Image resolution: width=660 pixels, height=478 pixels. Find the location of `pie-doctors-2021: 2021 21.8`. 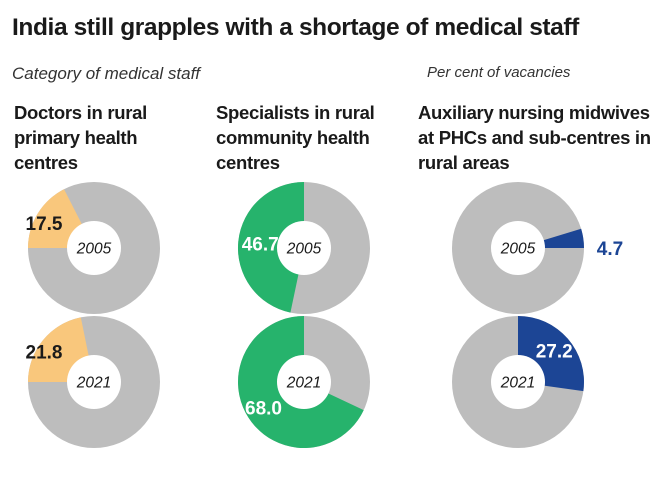

pie-doctors-2021: 2021 21.8 is located at coordinates (93, 382).